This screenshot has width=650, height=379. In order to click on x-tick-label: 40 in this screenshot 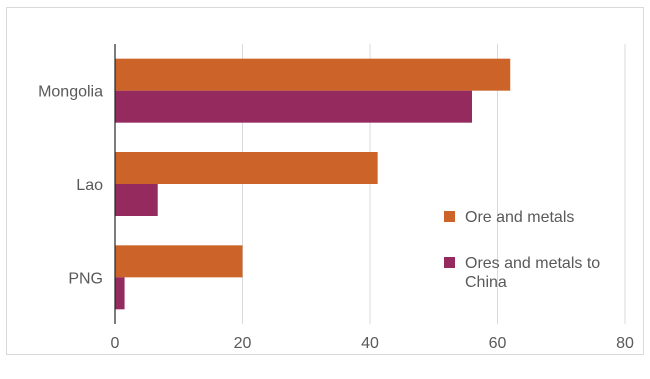, I will do `click(370, 343)`.